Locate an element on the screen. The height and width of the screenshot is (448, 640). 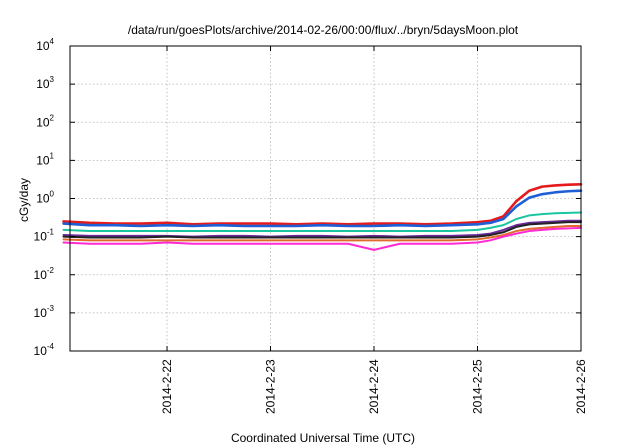
x-tick-label: 2014-2-26 is located at coordinates (581, 386).